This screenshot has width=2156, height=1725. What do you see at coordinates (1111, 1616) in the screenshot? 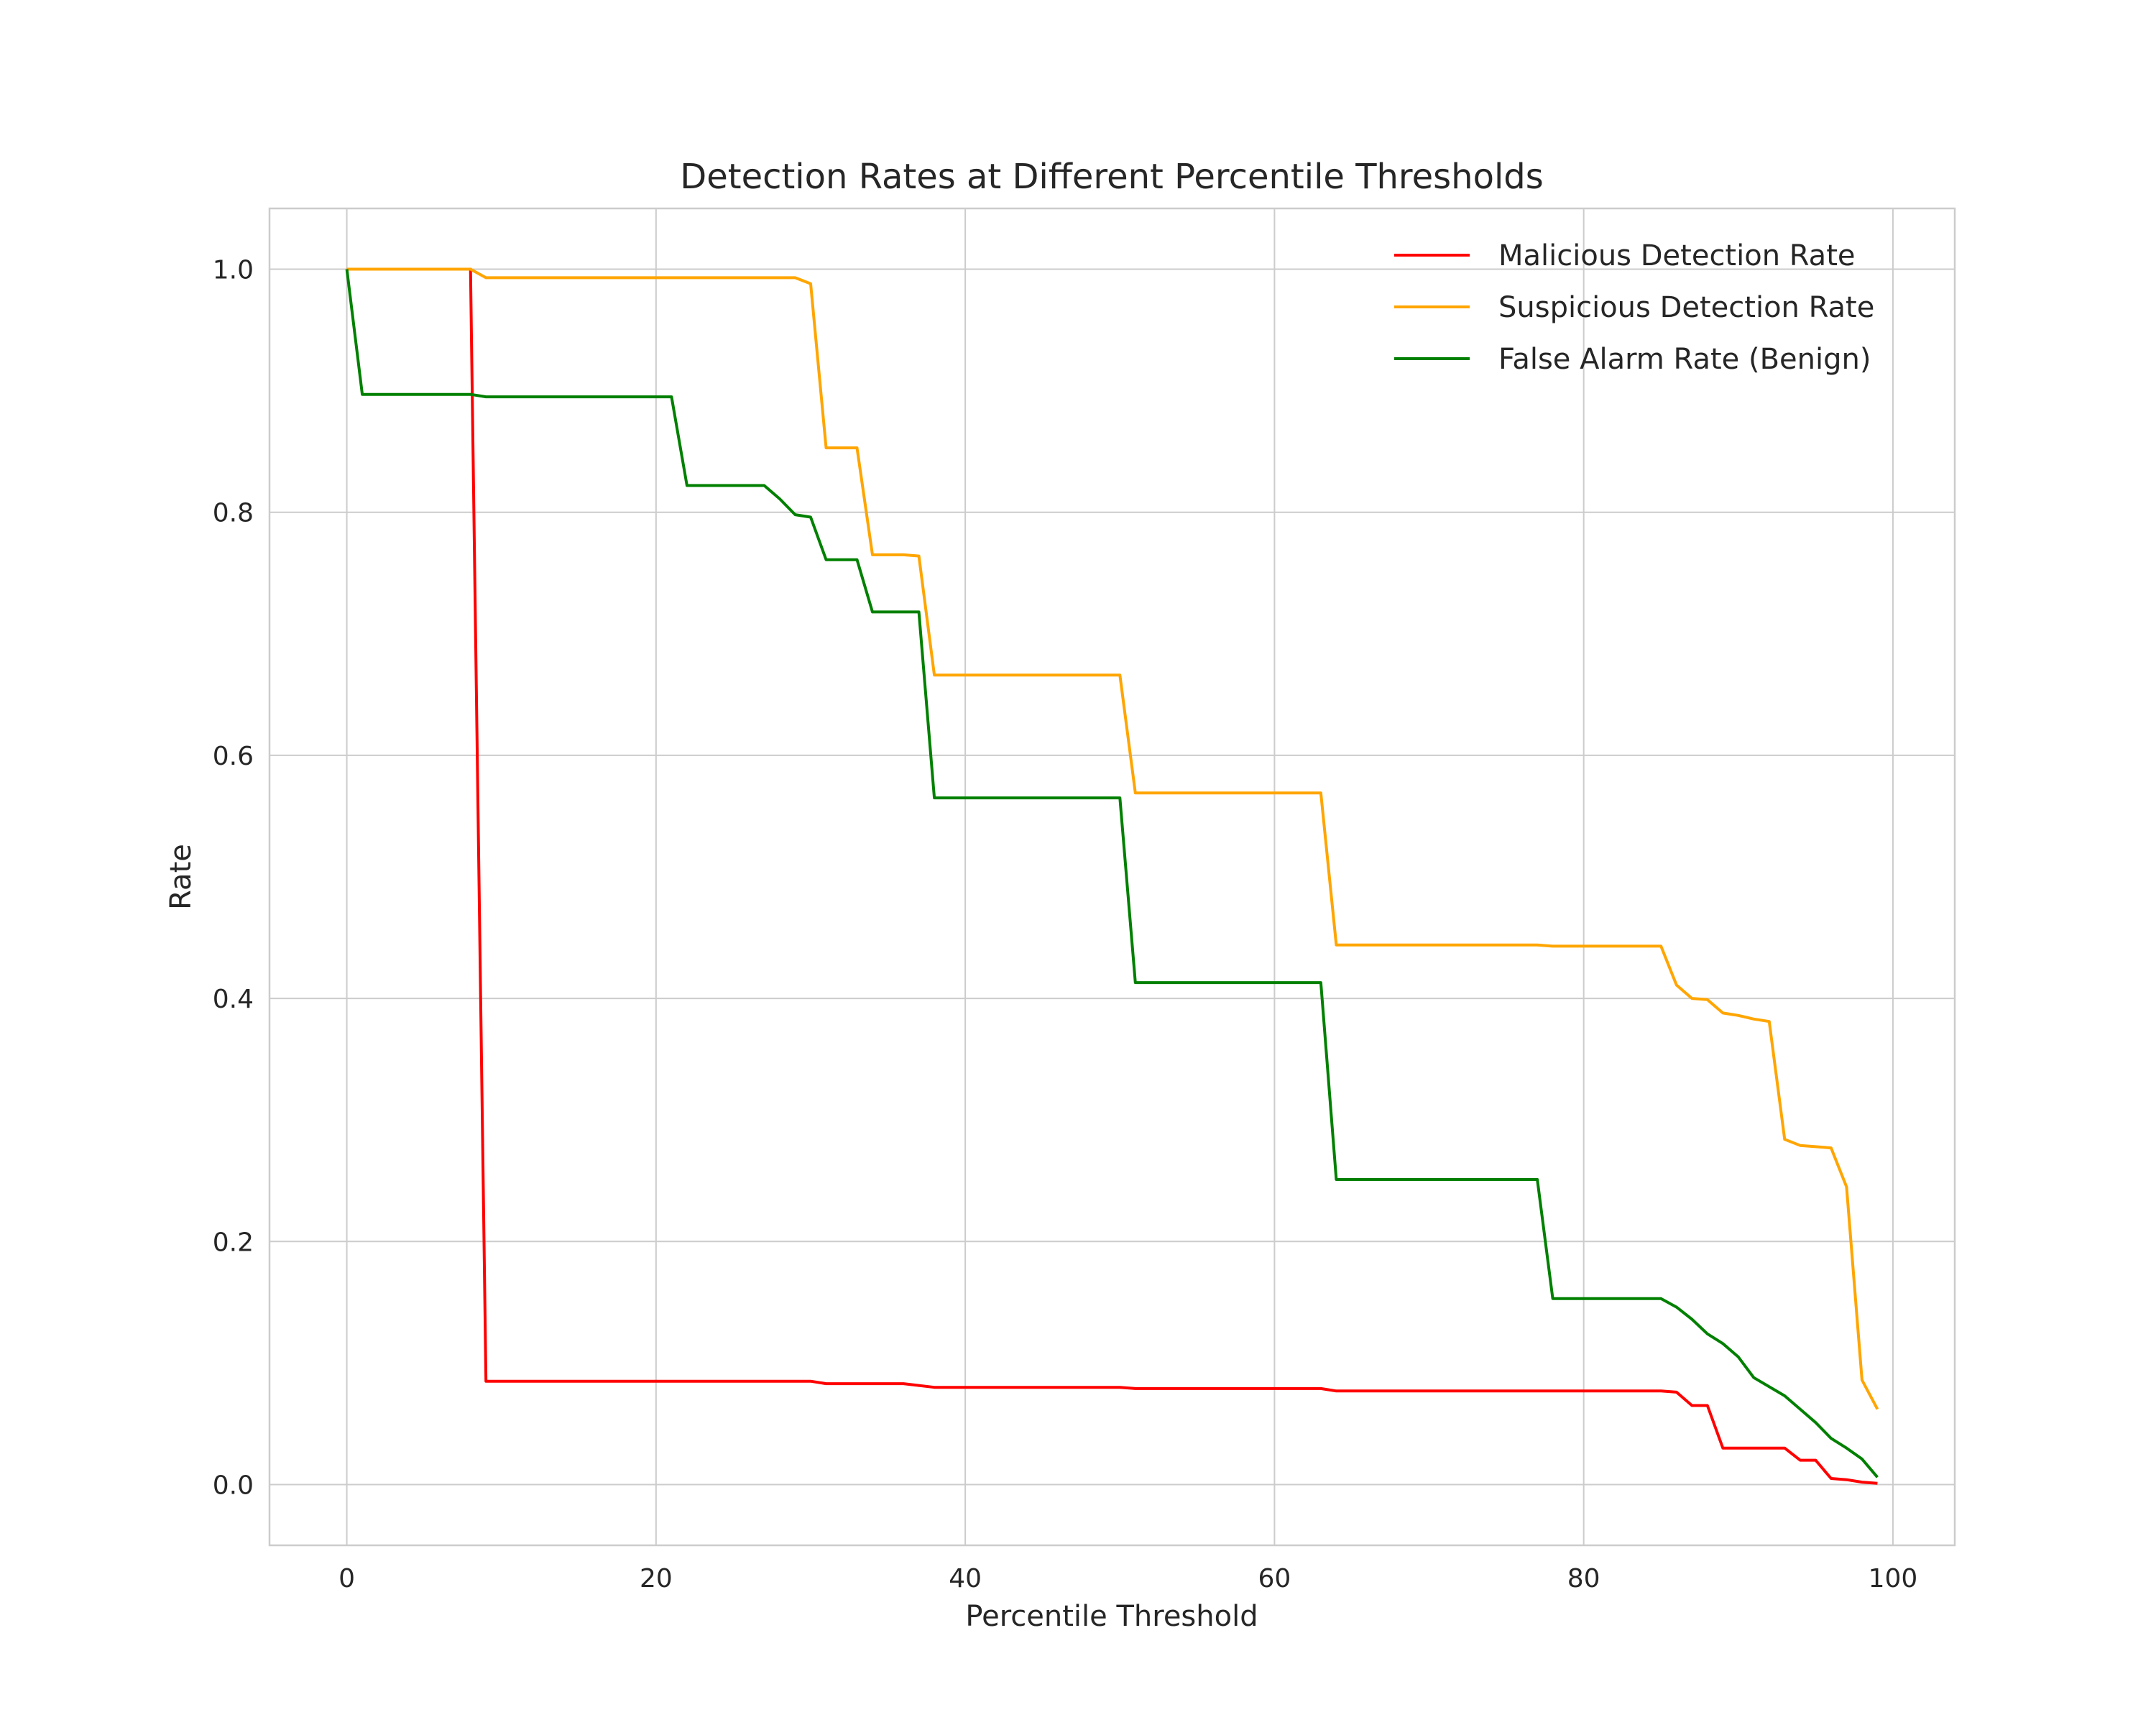
I see `x-axis-label: Percentile Threshold` at bounding box center [1111, 1616].